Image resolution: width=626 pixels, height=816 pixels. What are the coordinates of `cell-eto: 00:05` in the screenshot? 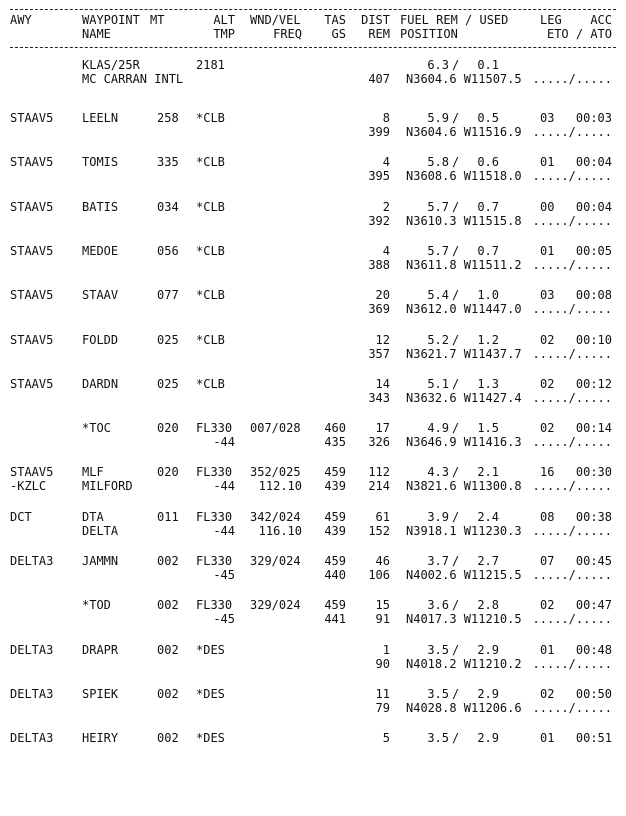 It's located at (593, 250).